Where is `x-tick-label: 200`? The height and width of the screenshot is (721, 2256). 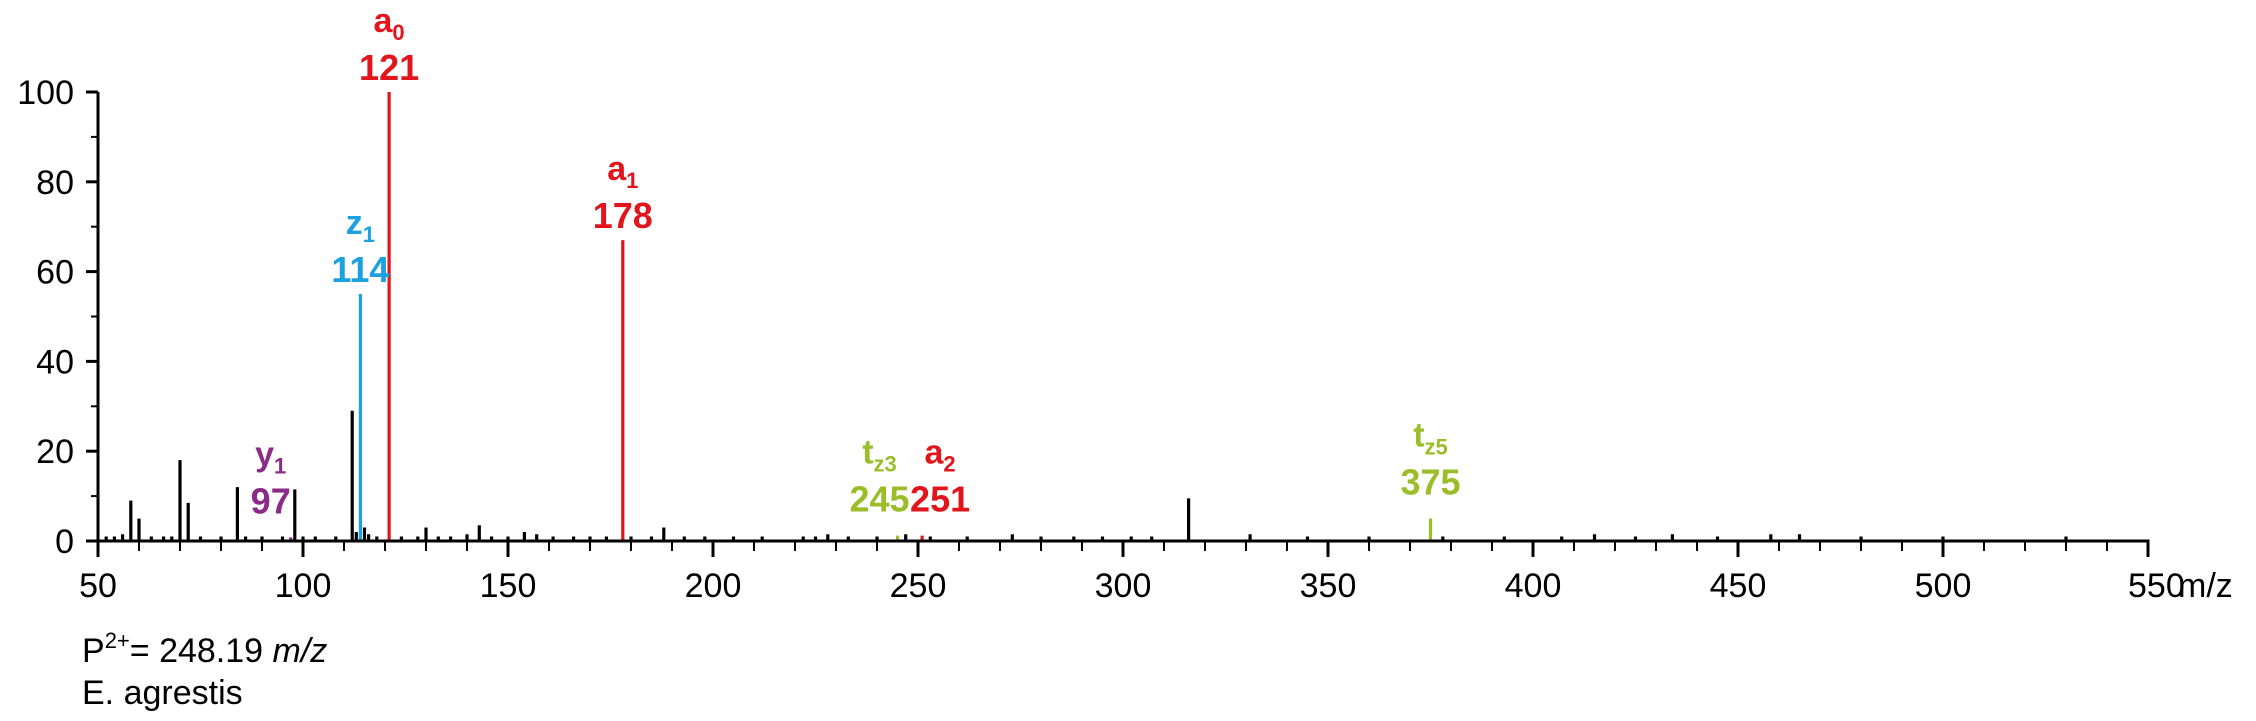 x-tick-label: 200 is located at coordinates (713, 586).